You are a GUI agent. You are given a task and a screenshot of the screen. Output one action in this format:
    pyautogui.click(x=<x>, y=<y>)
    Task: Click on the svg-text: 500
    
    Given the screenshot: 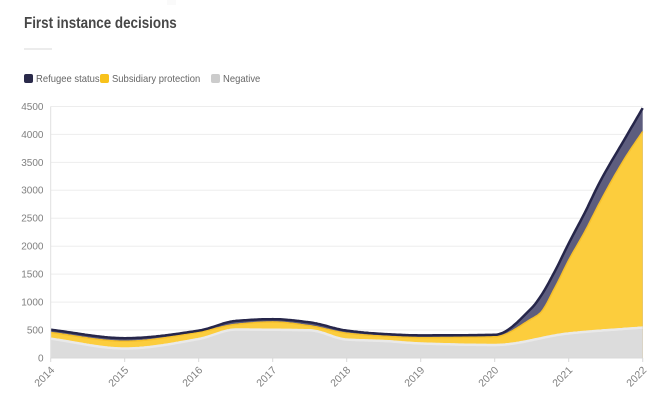 What is the action you would take?
    pyautogui.click(x=35, y=330)
    